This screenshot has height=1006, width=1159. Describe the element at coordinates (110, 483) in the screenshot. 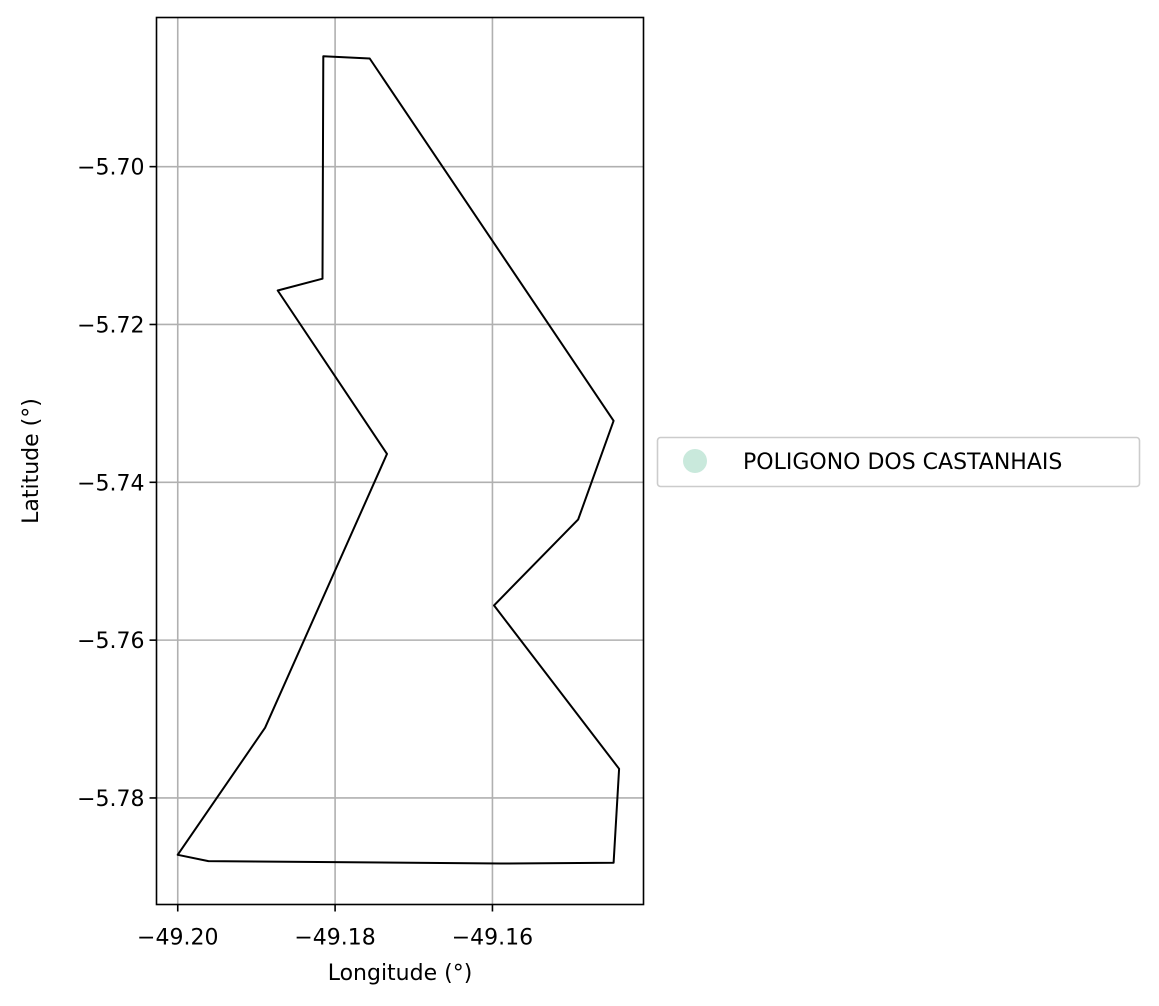

I see `y-tick-label: −5.74` at that location.